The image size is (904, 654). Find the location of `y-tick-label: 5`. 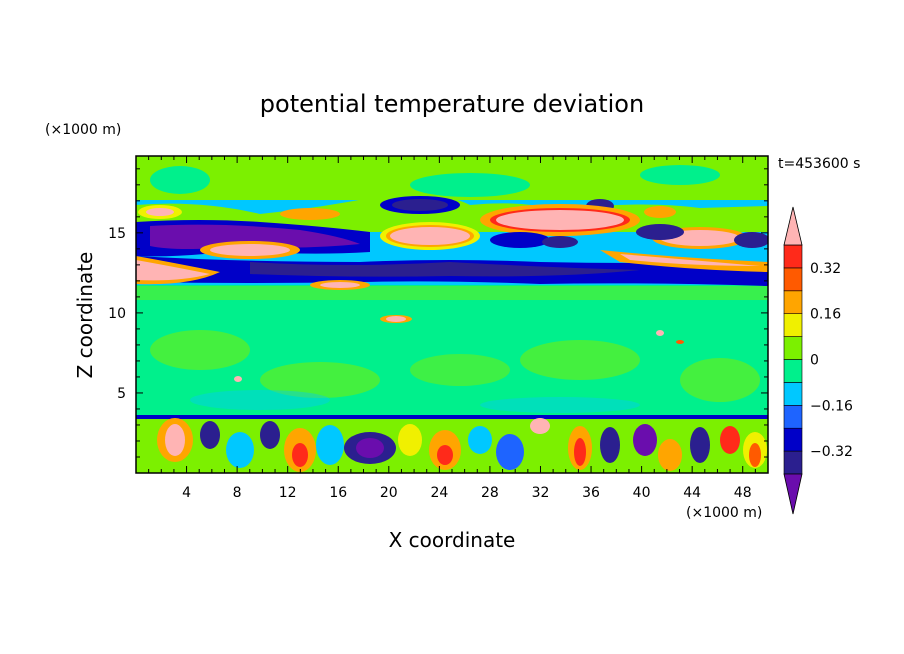

y-tick-label: 5 is located at coordinates (121, 394).